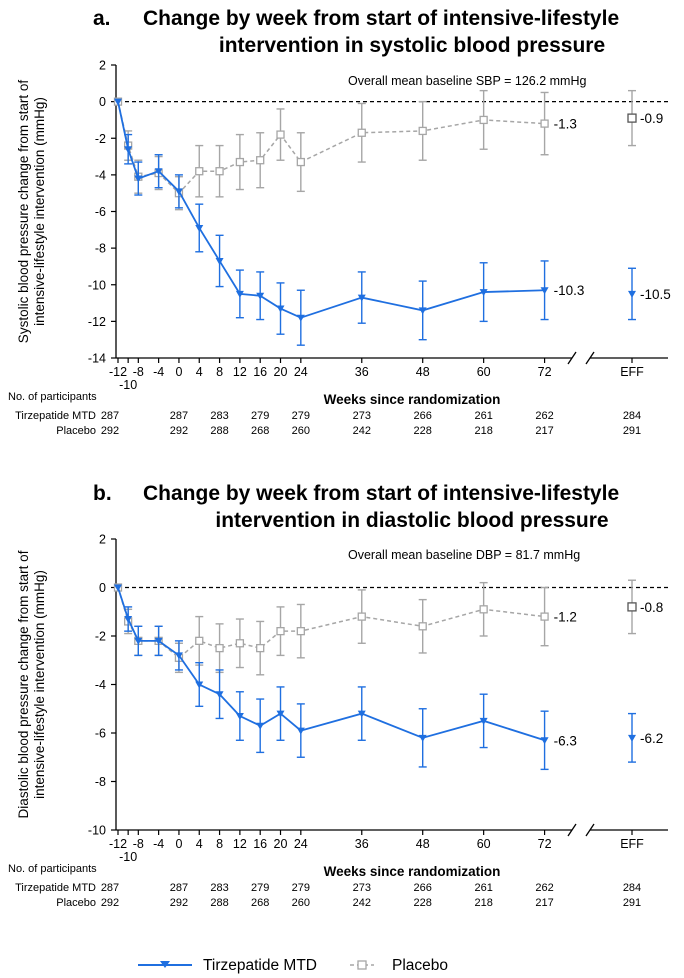 Image resolution: width=684 pixels, height=978 pixels. Describe the element at coordinates (412, 399) in the screenshot. I see `x-axis-label: Weeks since randomization` at that location.